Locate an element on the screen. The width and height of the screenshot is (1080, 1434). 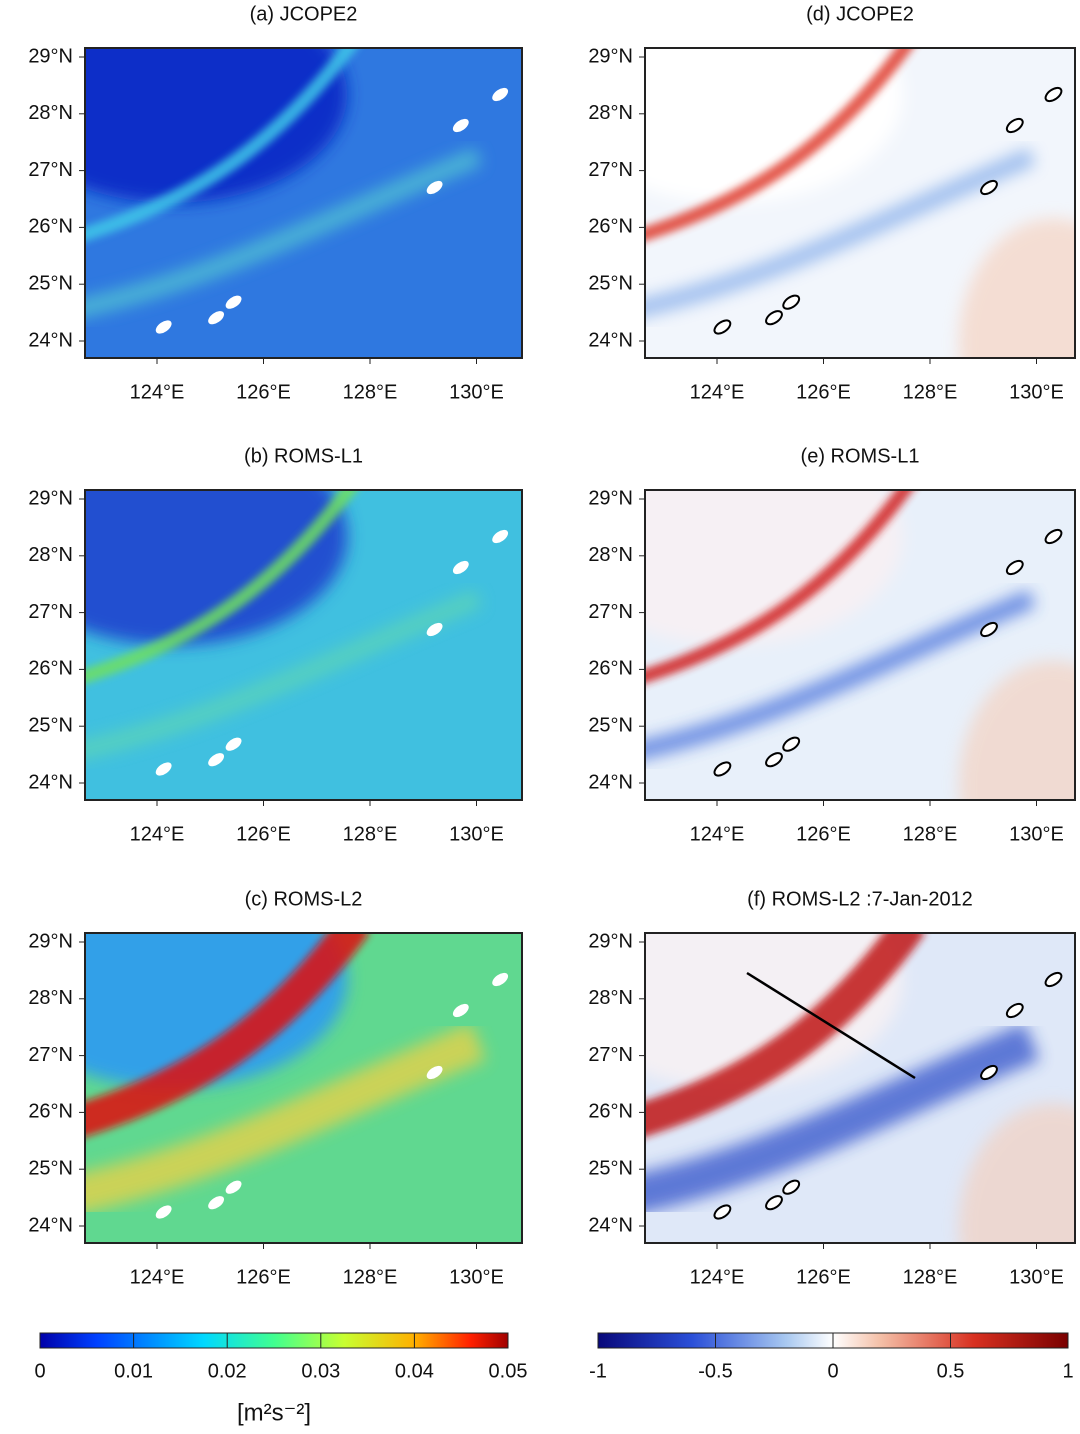
section-line is located at coordinates (831, 1025).